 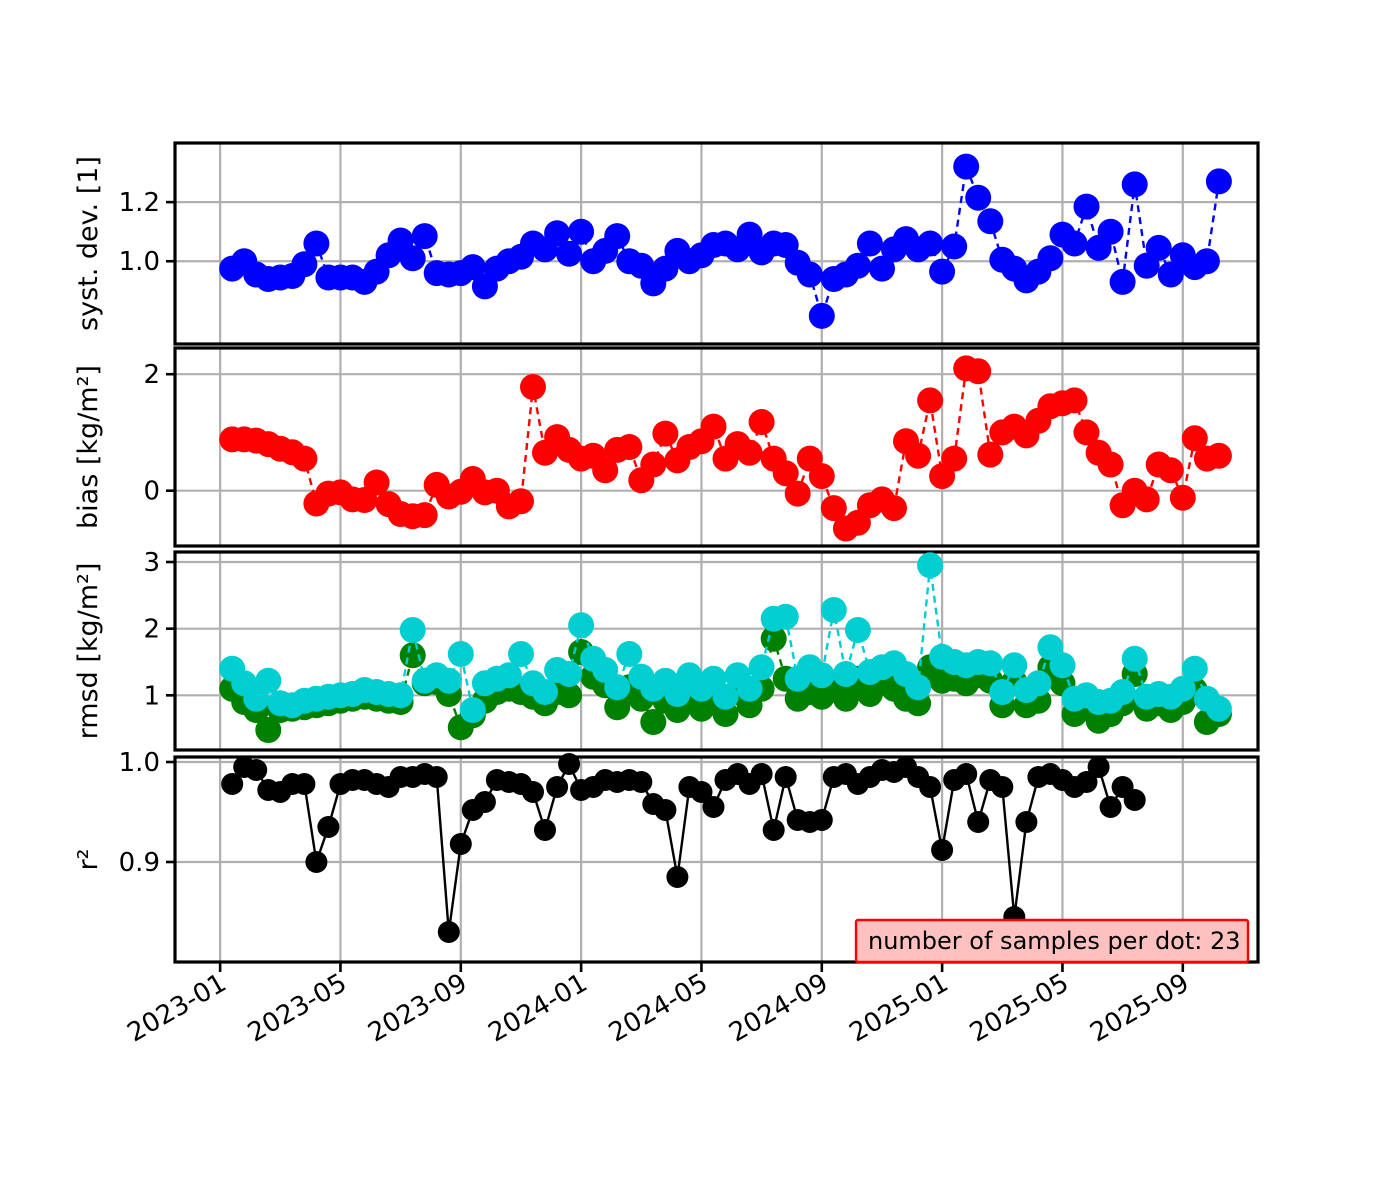 I want to click on series-rmsd-00ced1, so click(x=725, y=637).